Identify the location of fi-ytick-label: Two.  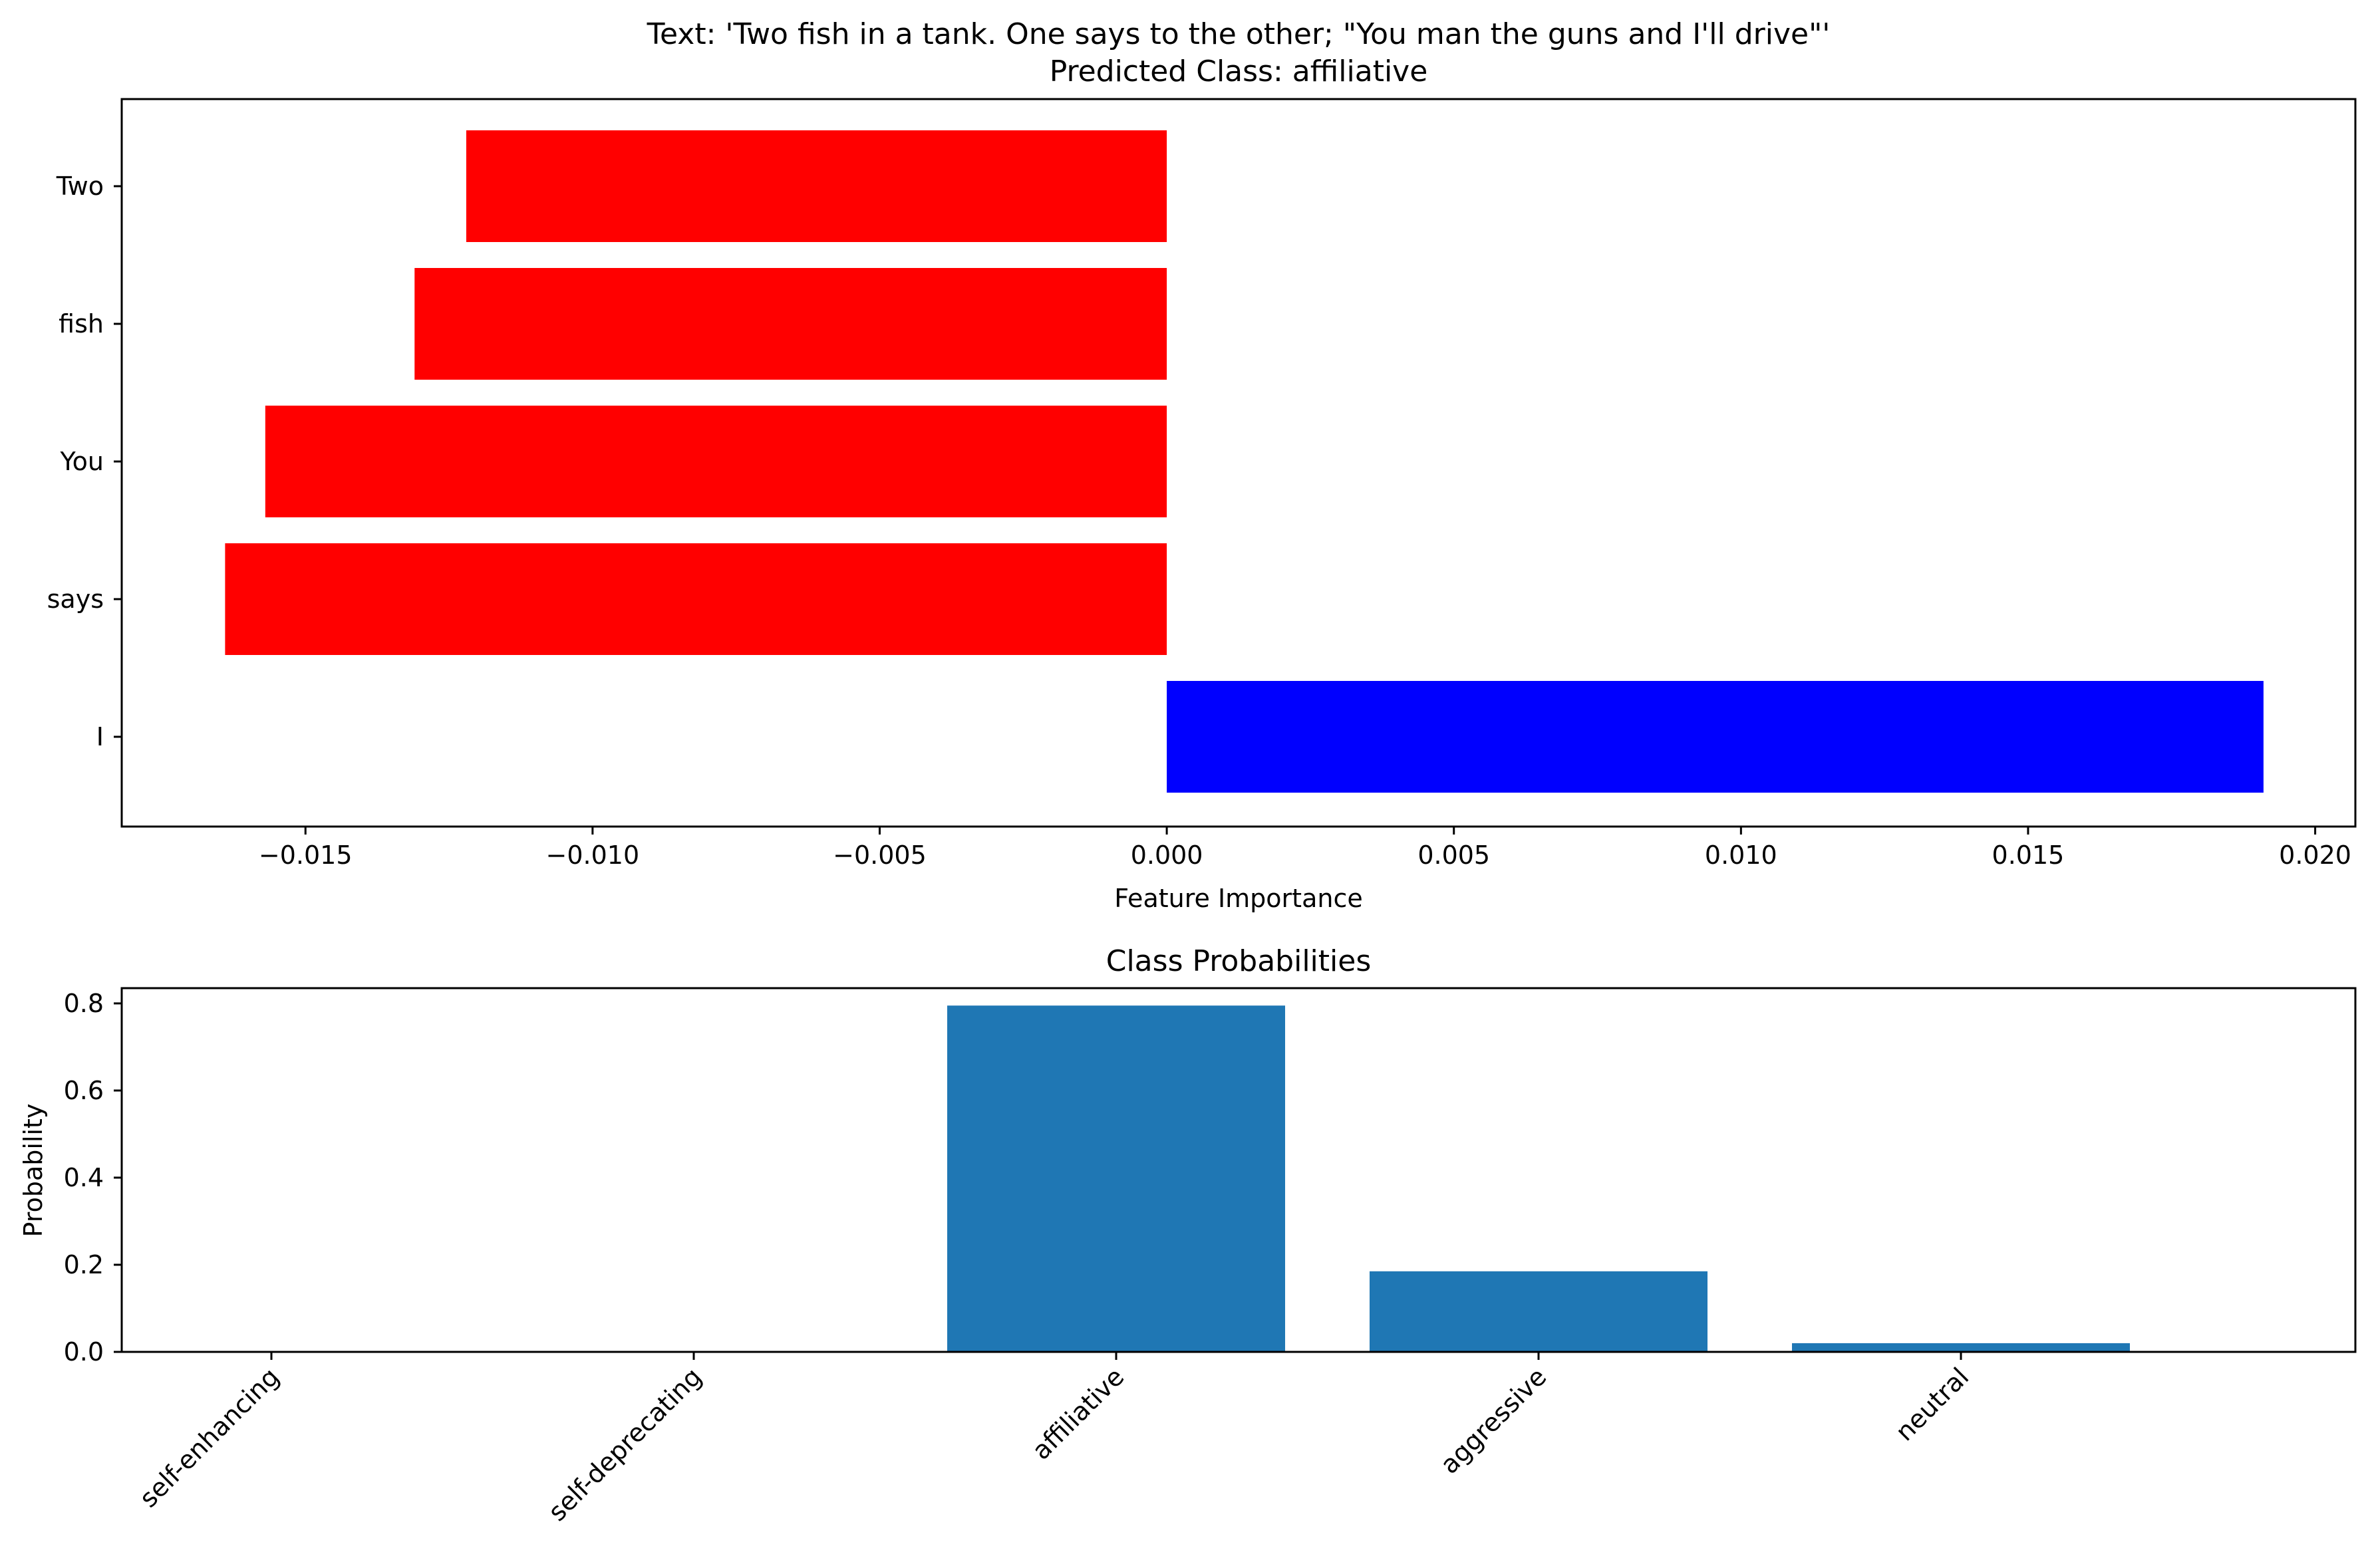
(80, 186).